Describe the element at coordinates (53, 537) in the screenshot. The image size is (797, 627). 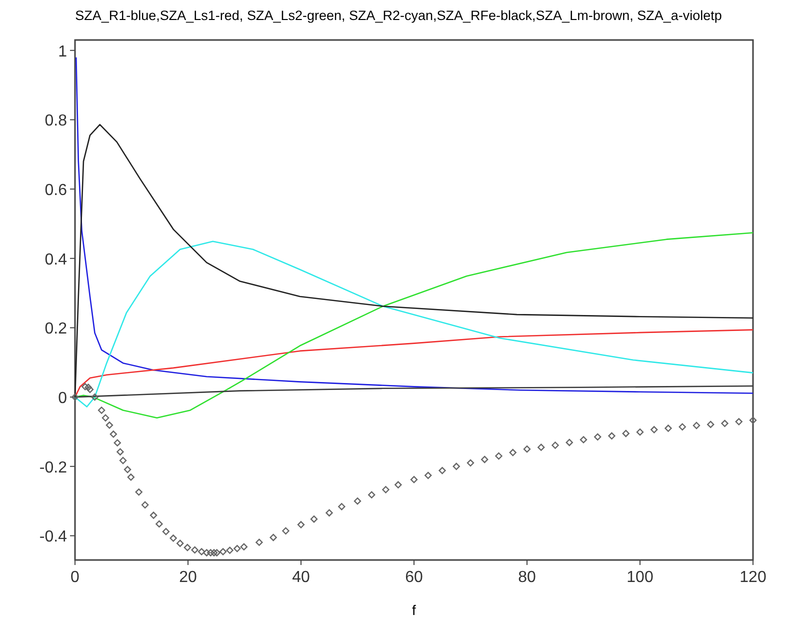
I see `y-tick-label: -0.4` at that location.